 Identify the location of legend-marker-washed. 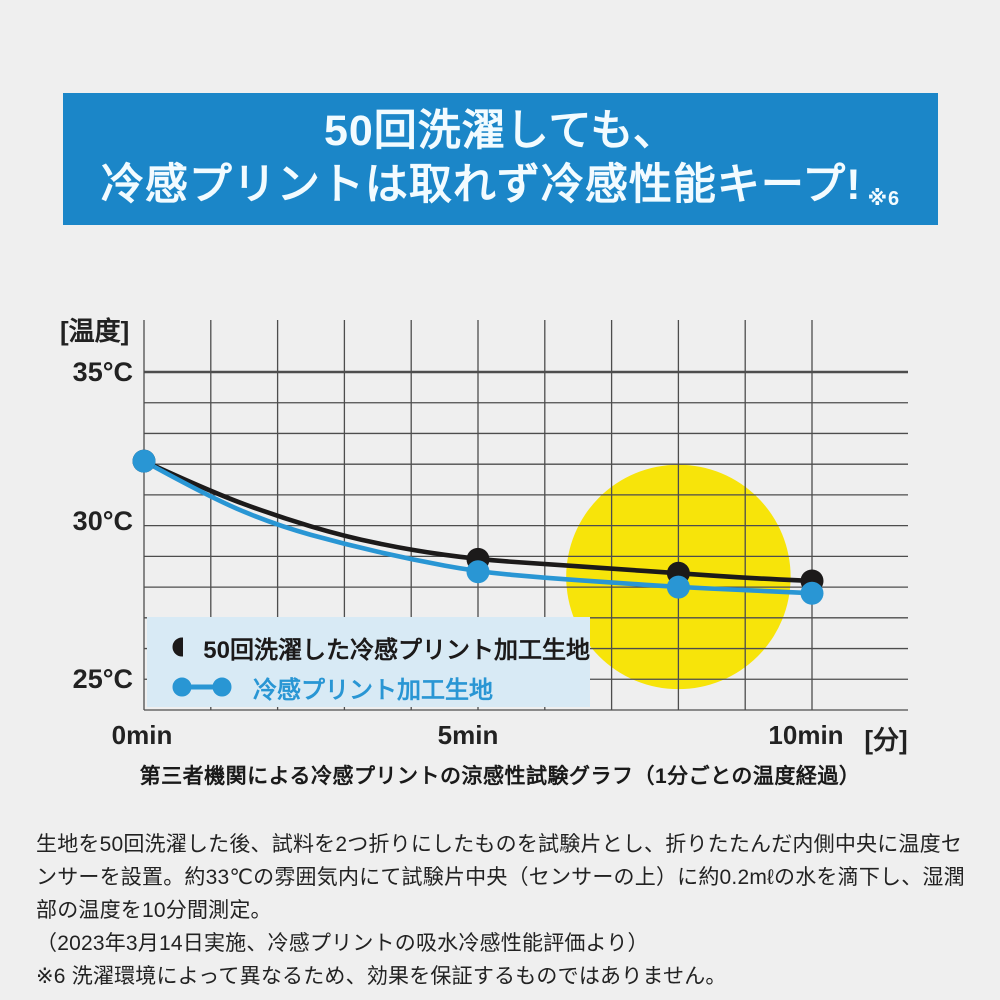
(178, 647).